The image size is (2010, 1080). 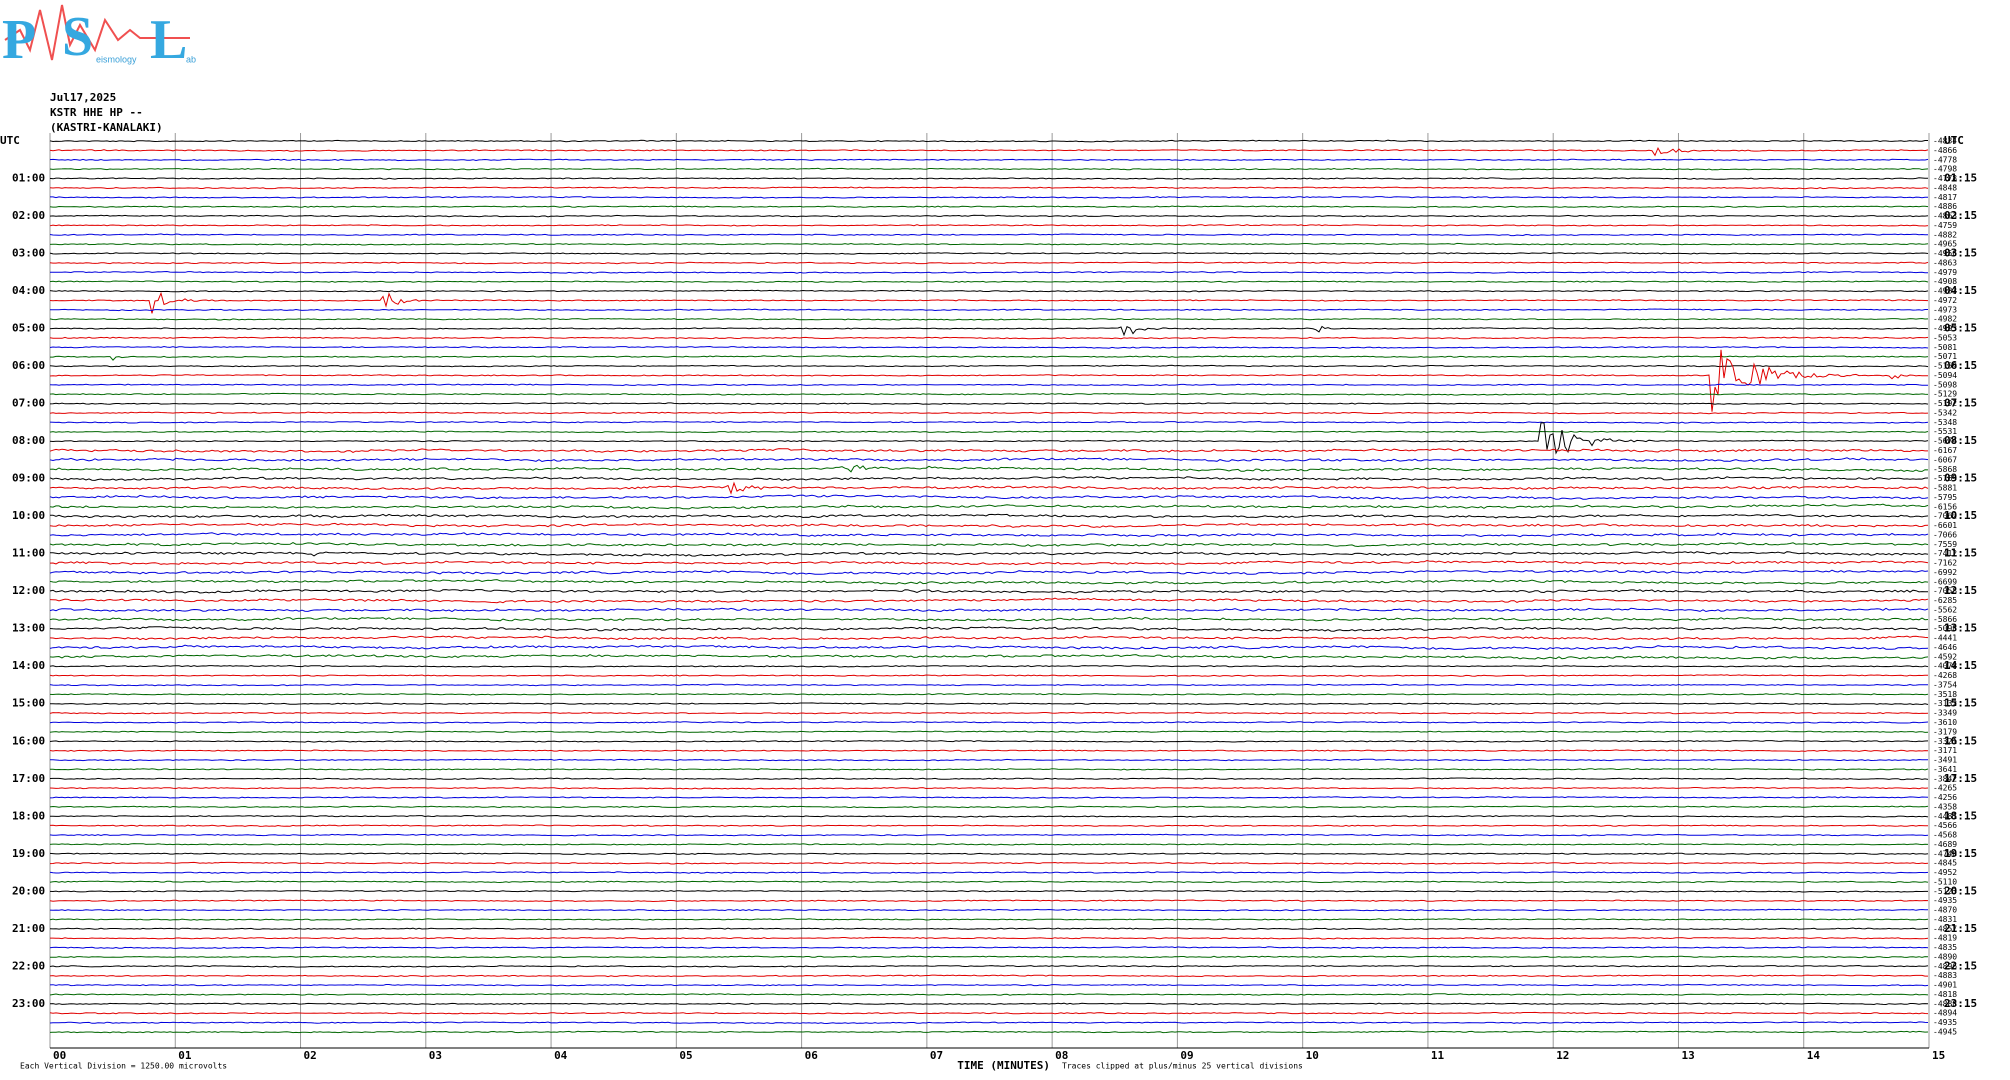 What do you see at coordinates (1945, 900) in the screenshot?
I see `trace-offset: -4935` at bounding box center [1945, 900].